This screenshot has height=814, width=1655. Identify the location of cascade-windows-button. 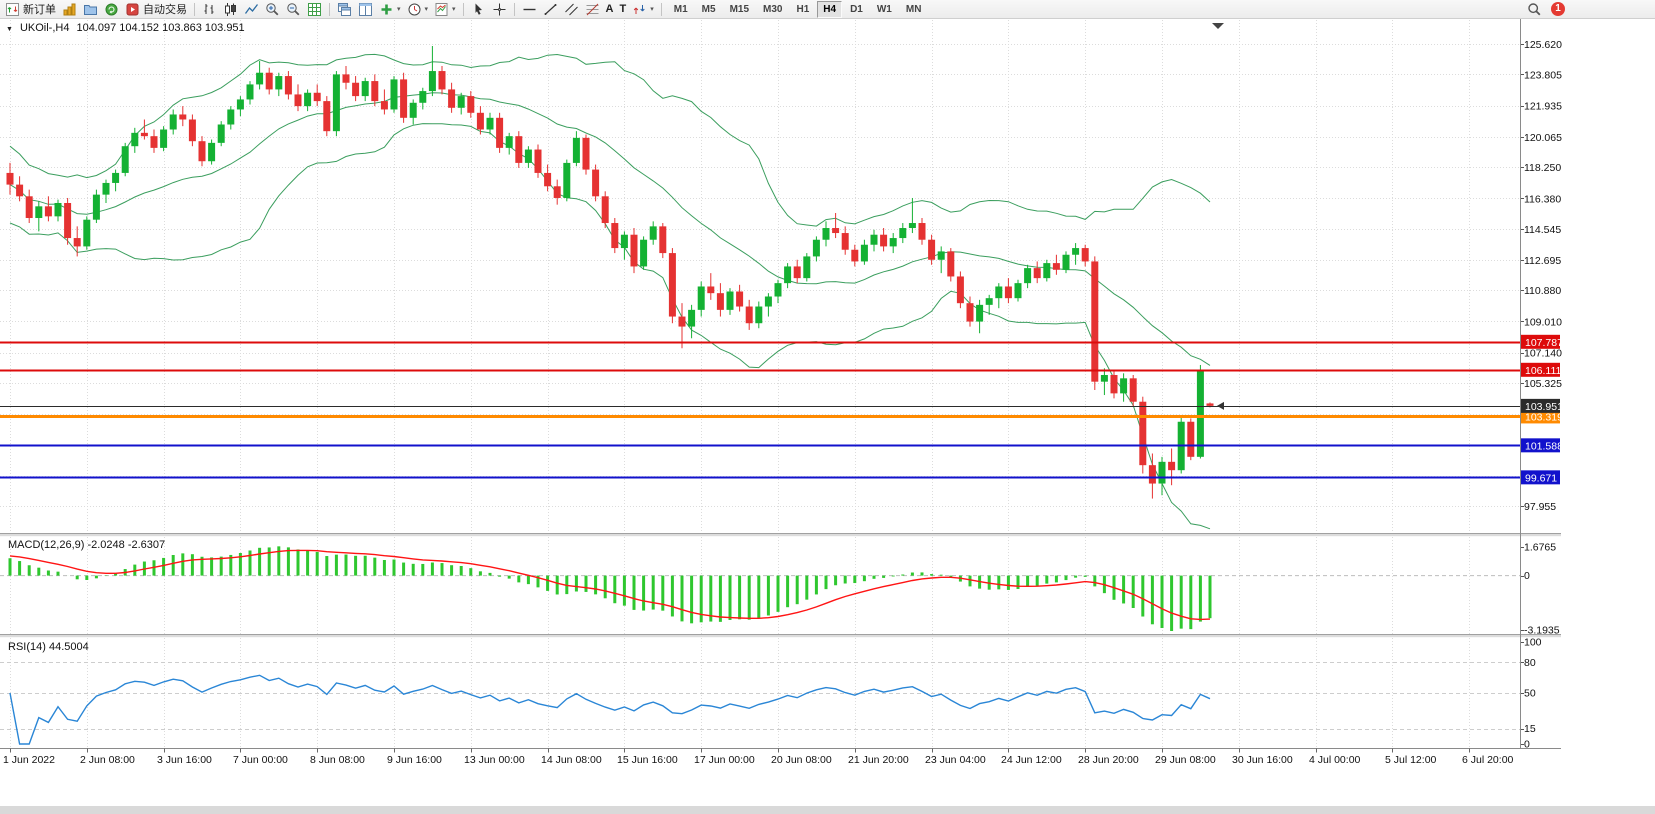
(344, 9).